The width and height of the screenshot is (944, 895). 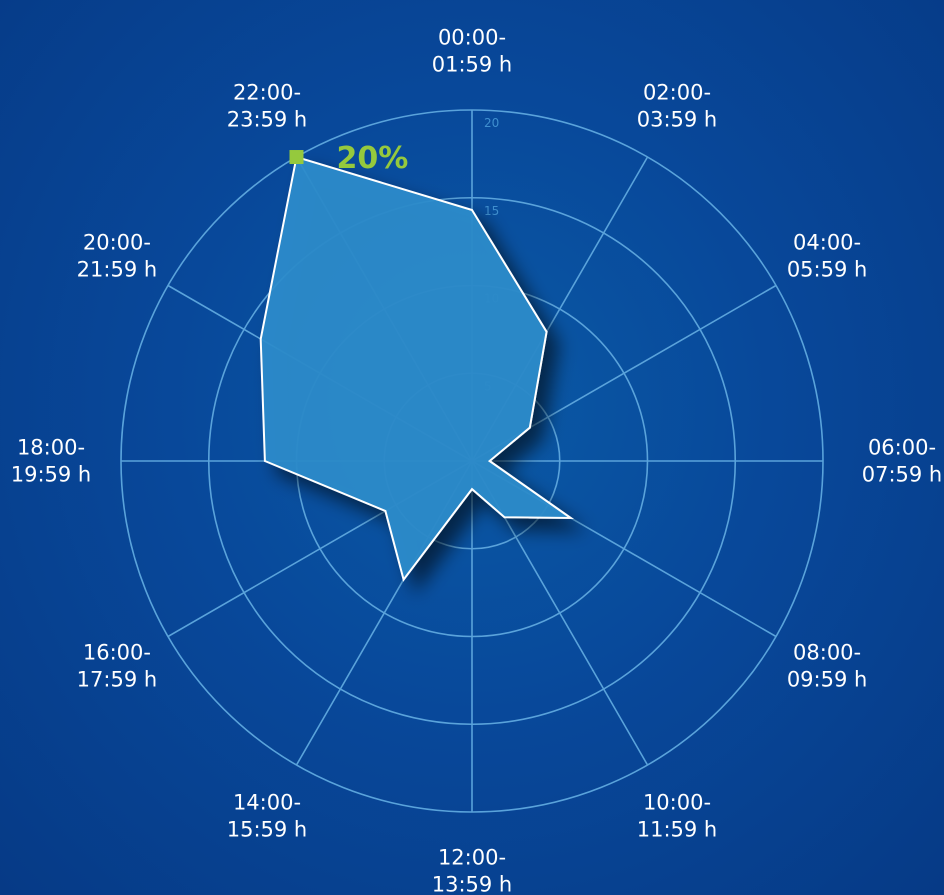 I want to click on category-label-line: 15:59 h, so click(x=267, y=830).